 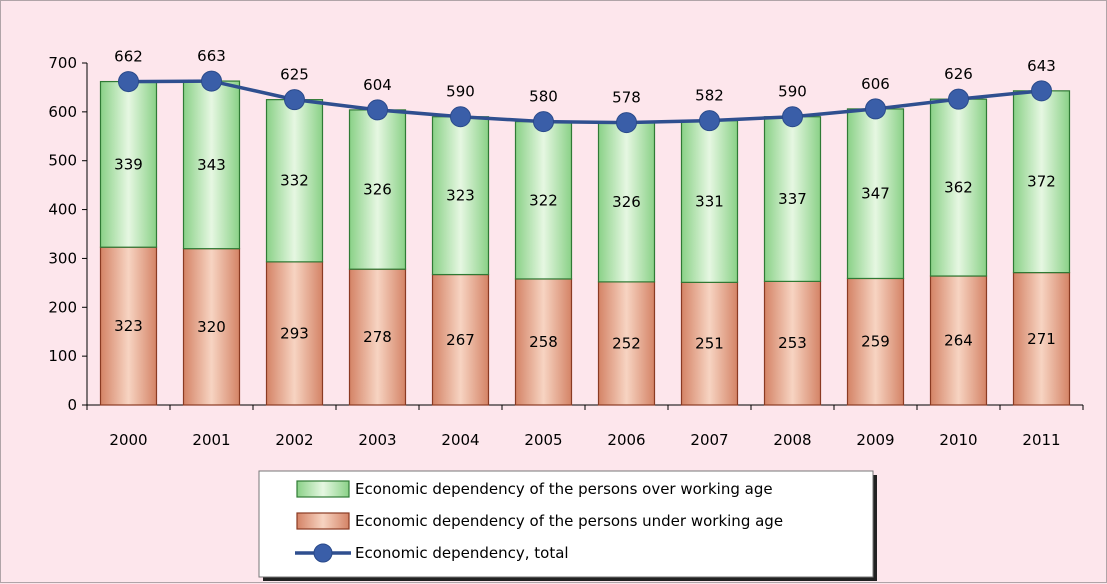 What do you see at coordinates (62, 307) in the screenshot?
I see `y-tick-label: 200` at bounding box center [62, 307].